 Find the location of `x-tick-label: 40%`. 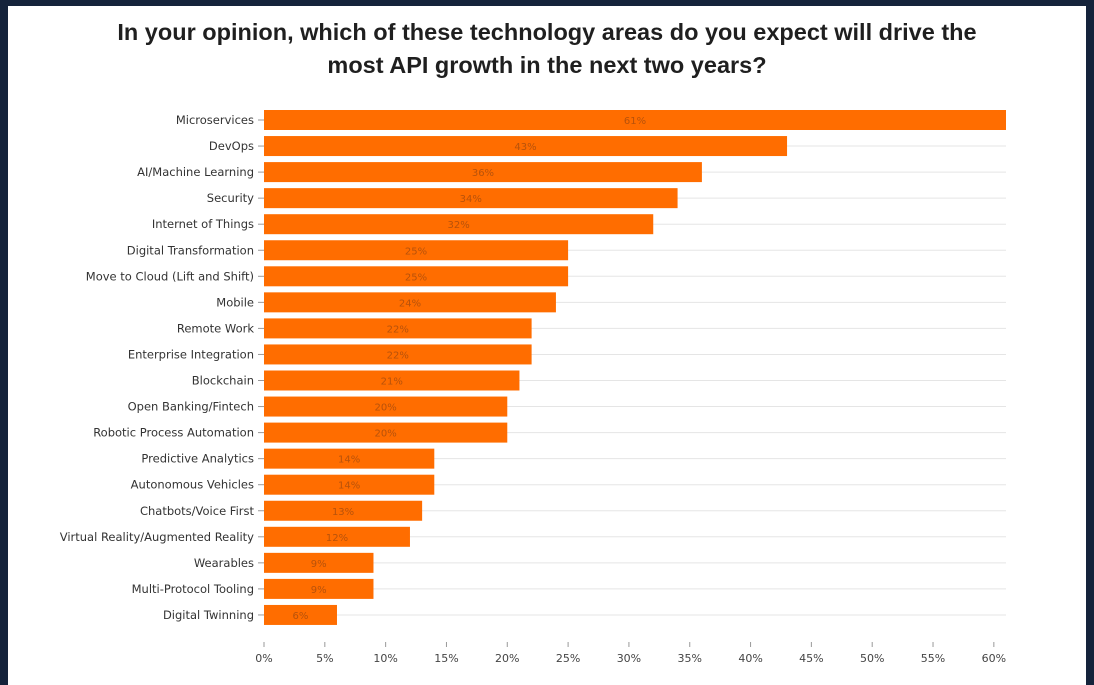

x-tick-label: 40% is located at coordinates (750, 658).